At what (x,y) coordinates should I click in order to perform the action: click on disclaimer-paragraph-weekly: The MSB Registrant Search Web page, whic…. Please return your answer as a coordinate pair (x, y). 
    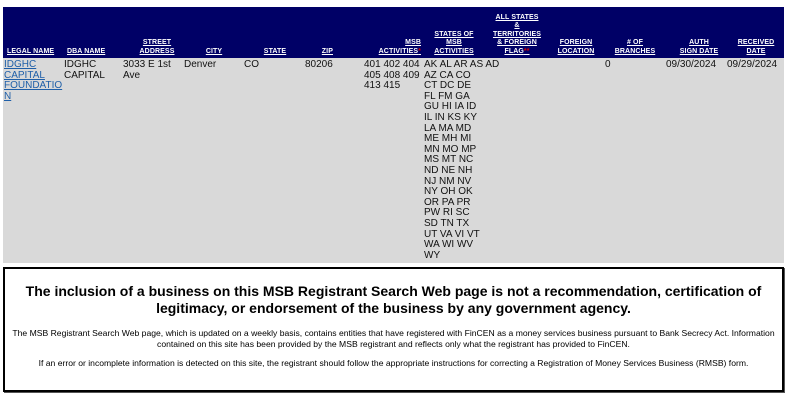
    Looking at the image, I should click on (393, 338).